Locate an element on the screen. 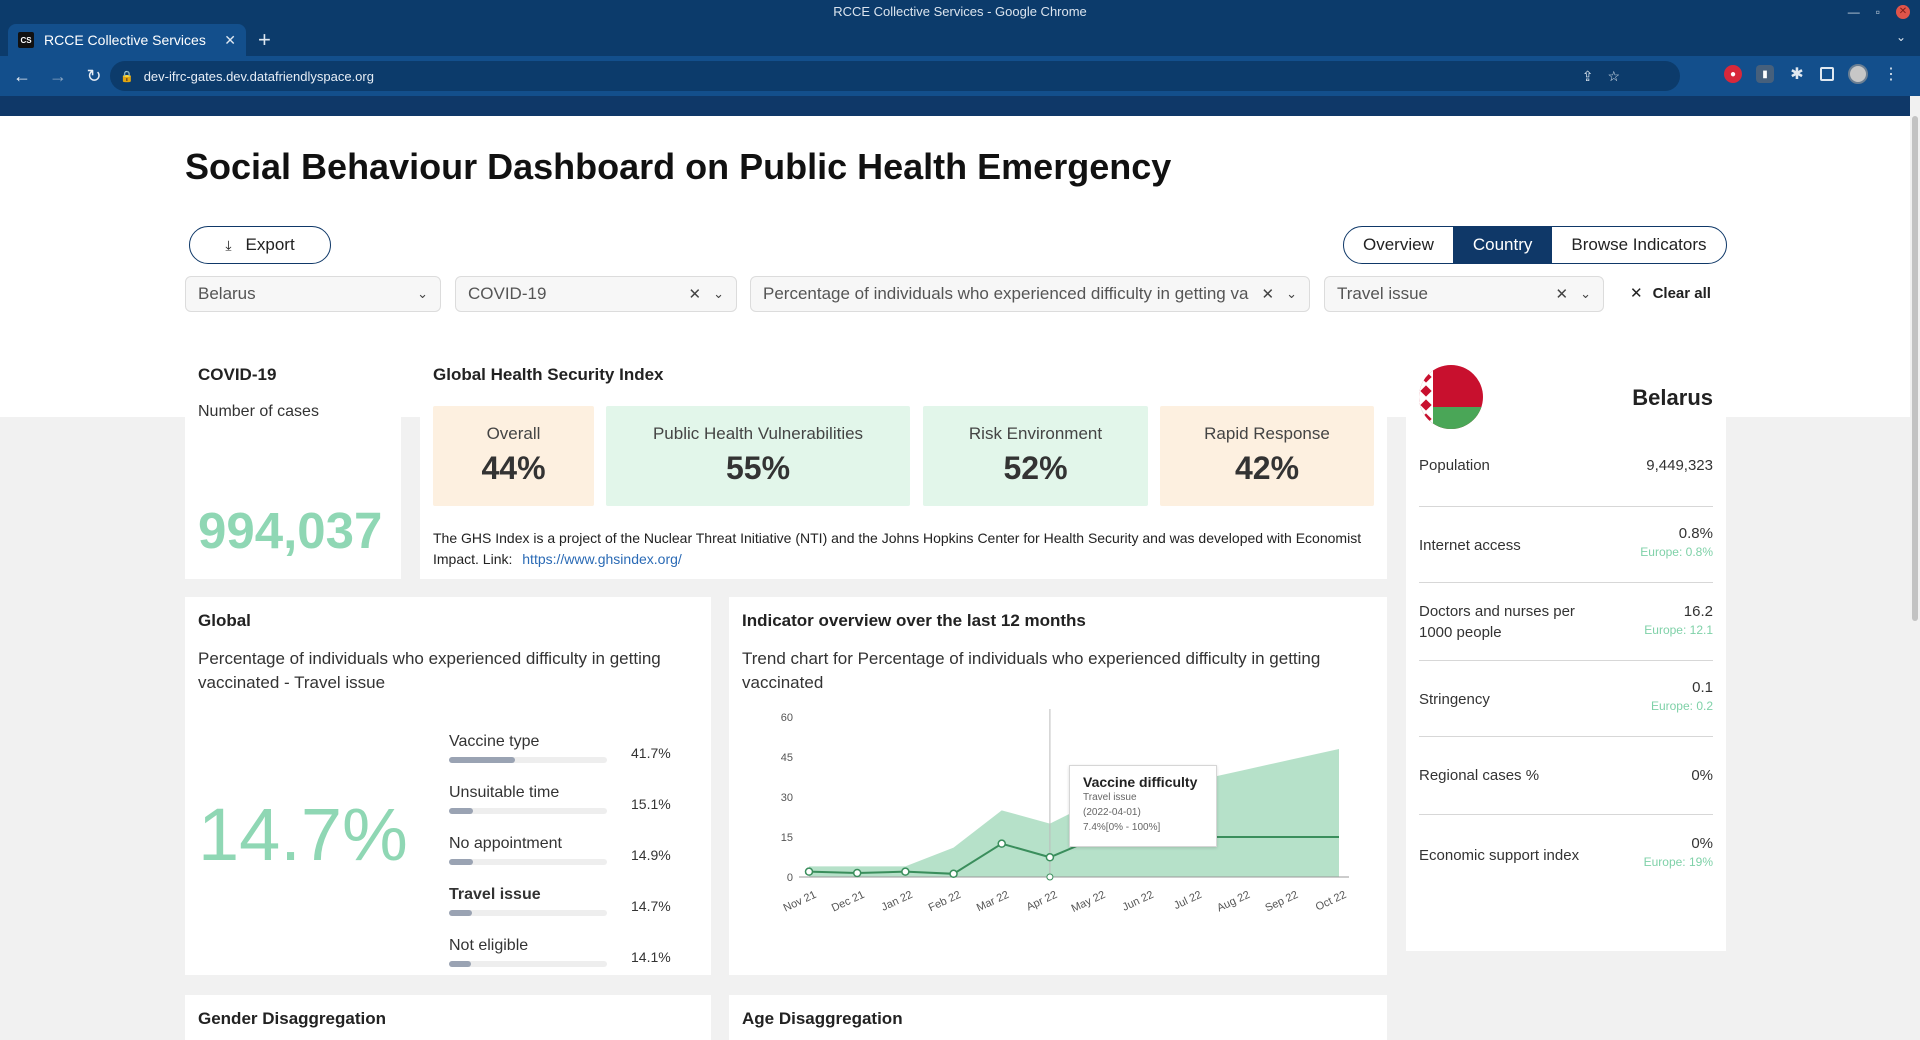 The image size is (1920, 1040). bar-label: Travel issue is located at coordinates (495, 894).